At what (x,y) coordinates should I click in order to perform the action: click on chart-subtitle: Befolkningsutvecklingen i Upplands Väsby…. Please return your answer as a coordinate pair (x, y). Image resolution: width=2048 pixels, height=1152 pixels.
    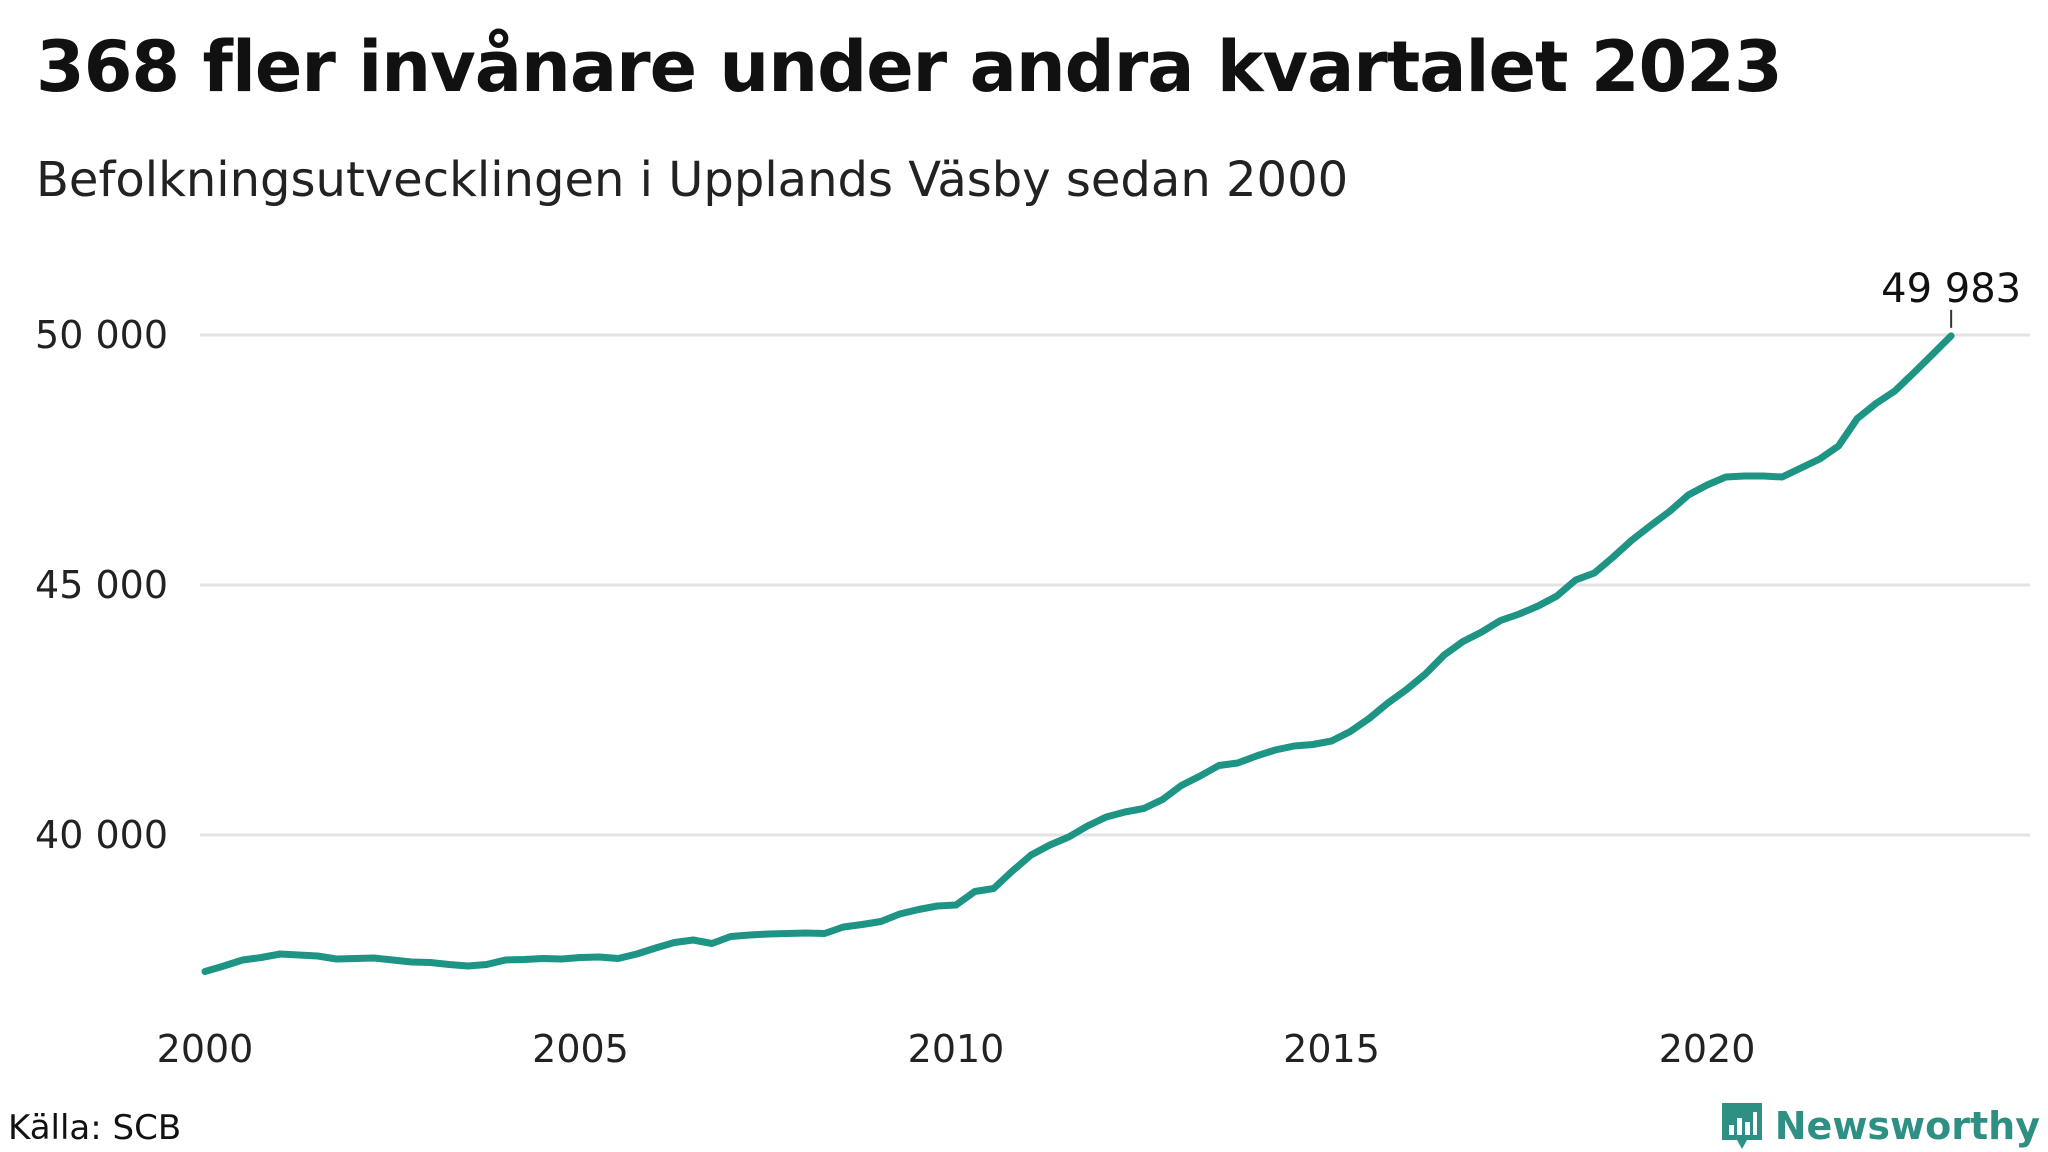
    Looking at the image, I should click on (692, 180).